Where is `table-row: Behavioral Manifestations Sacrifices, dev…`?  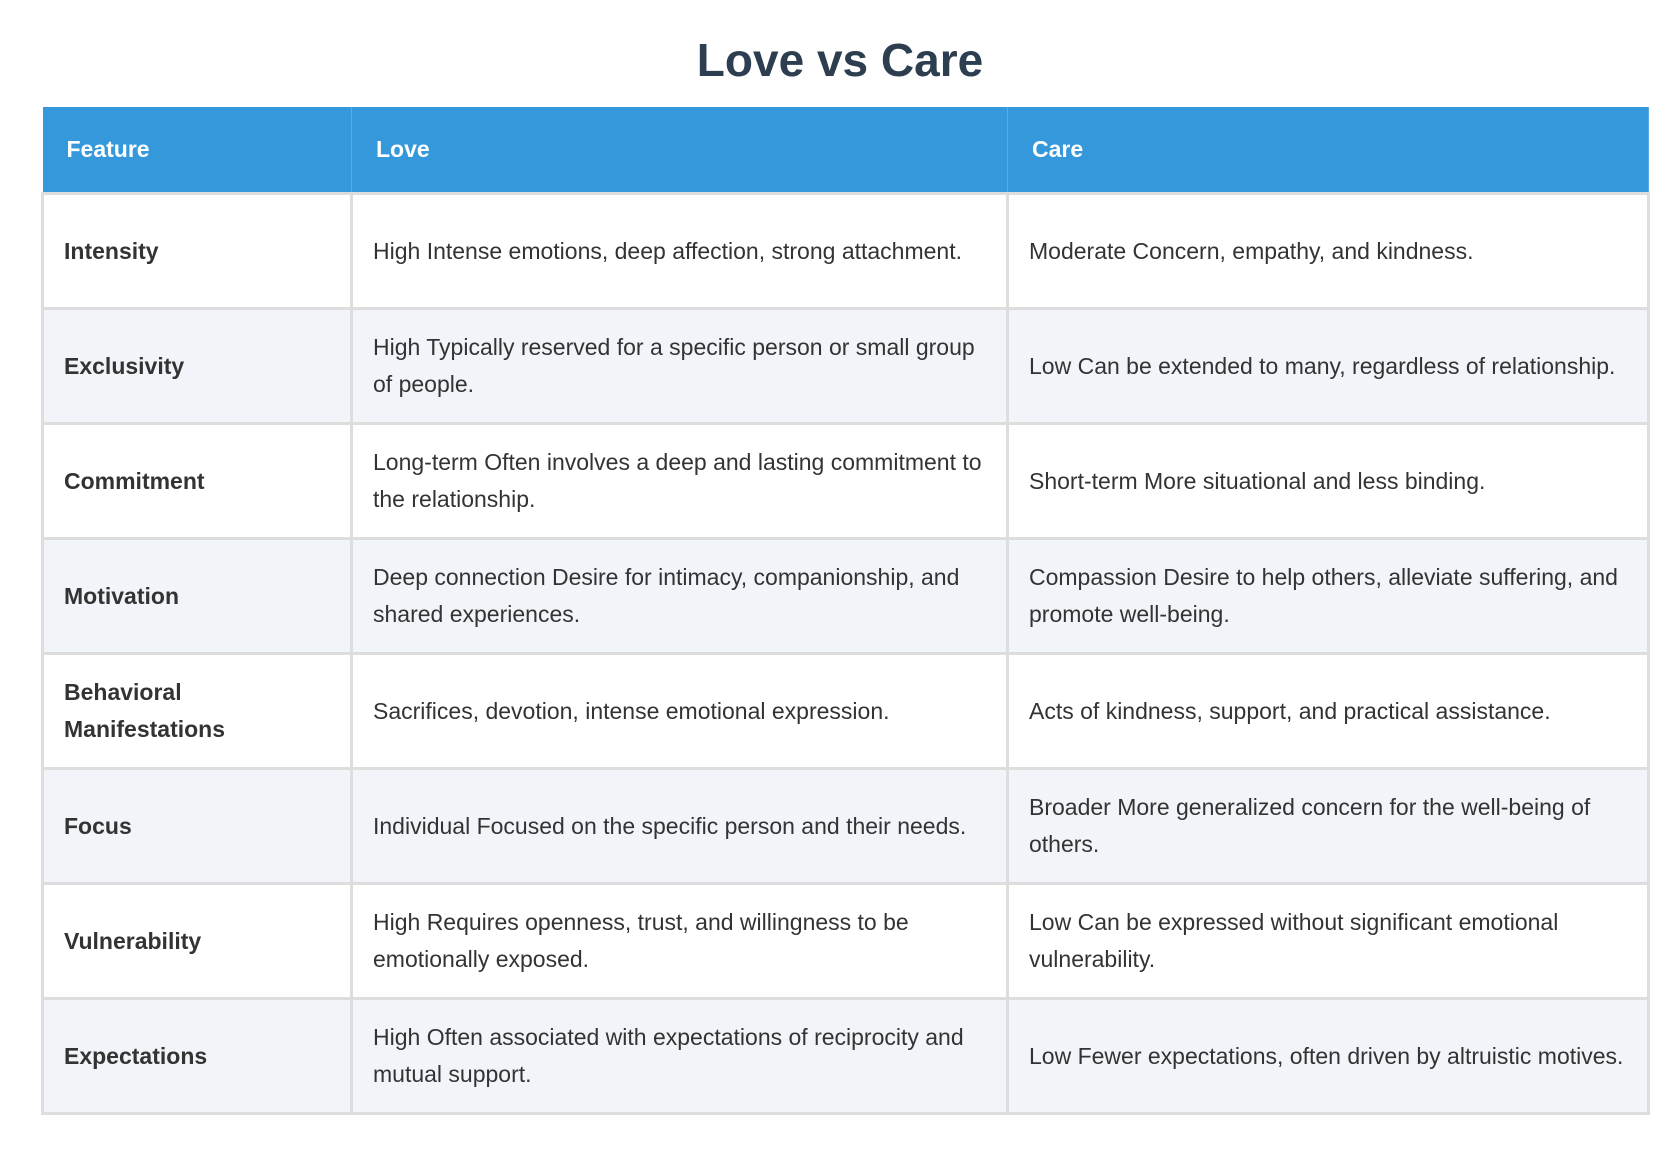 table-row: Behavioral Manifestations Sacrifices, dev… is located at coordinates (845, 711).